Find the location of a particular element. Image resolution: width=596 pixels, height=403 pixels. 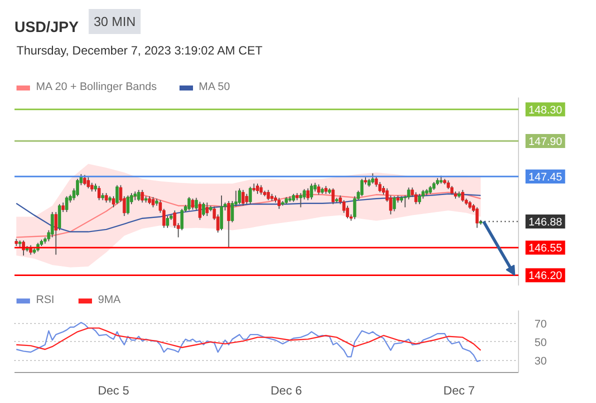

ref-line-label: 148.30 is located at coordinates (545, 110).